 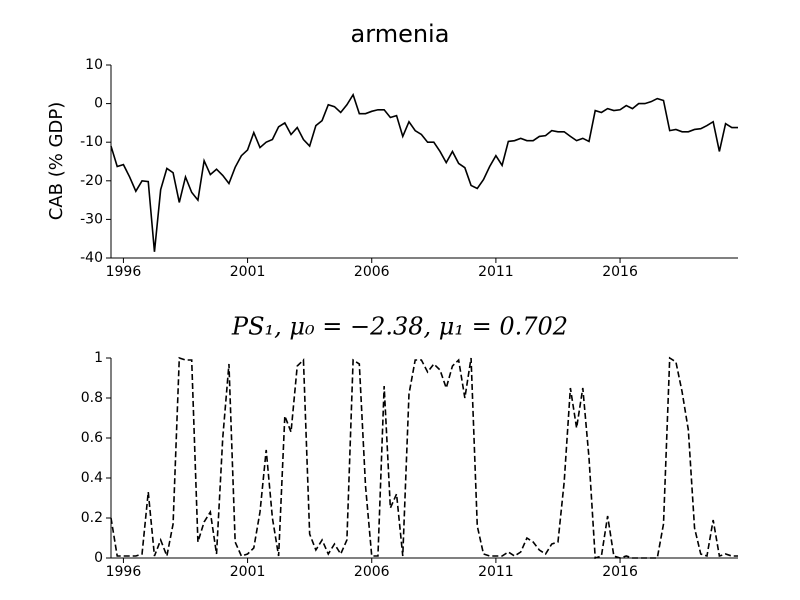 What do you see at coordinates (92, 438) in the screenshot?
I see `y-tick-label: 0.6` at bounding box center [92, 438].